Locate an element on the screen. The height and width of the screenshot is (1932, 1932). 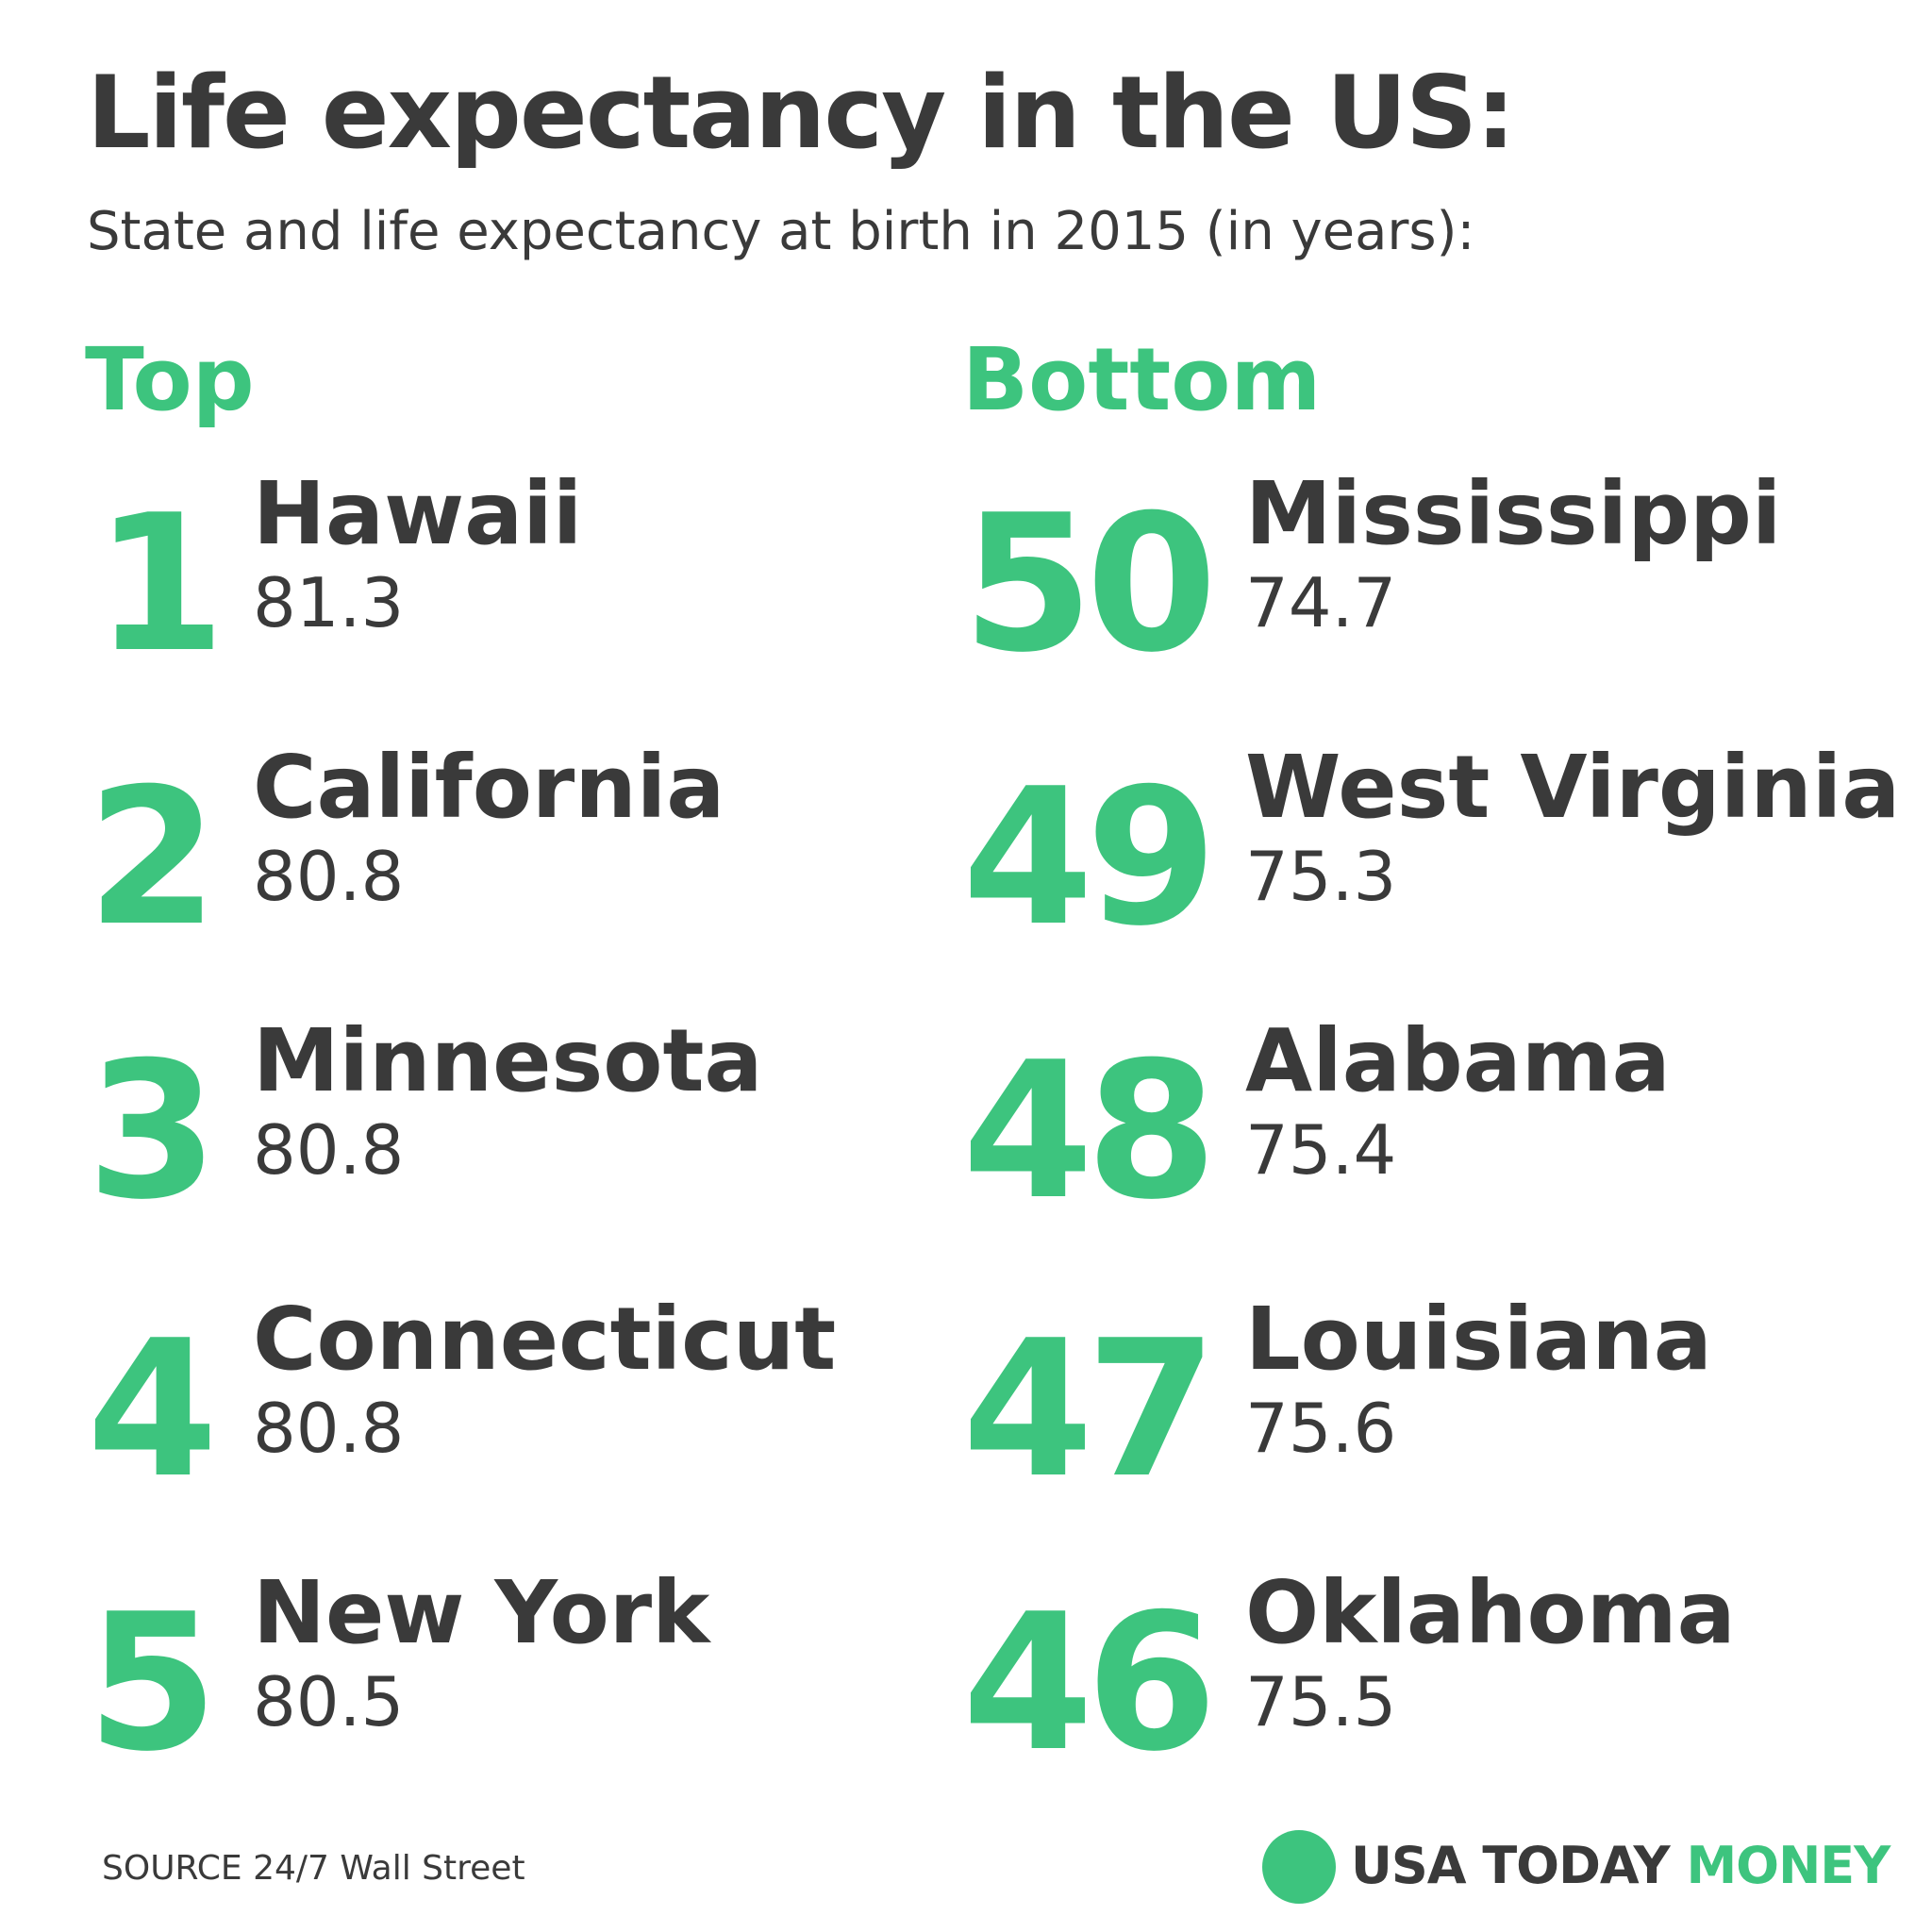
top-heading: Top is located at coordinates (170, 380).